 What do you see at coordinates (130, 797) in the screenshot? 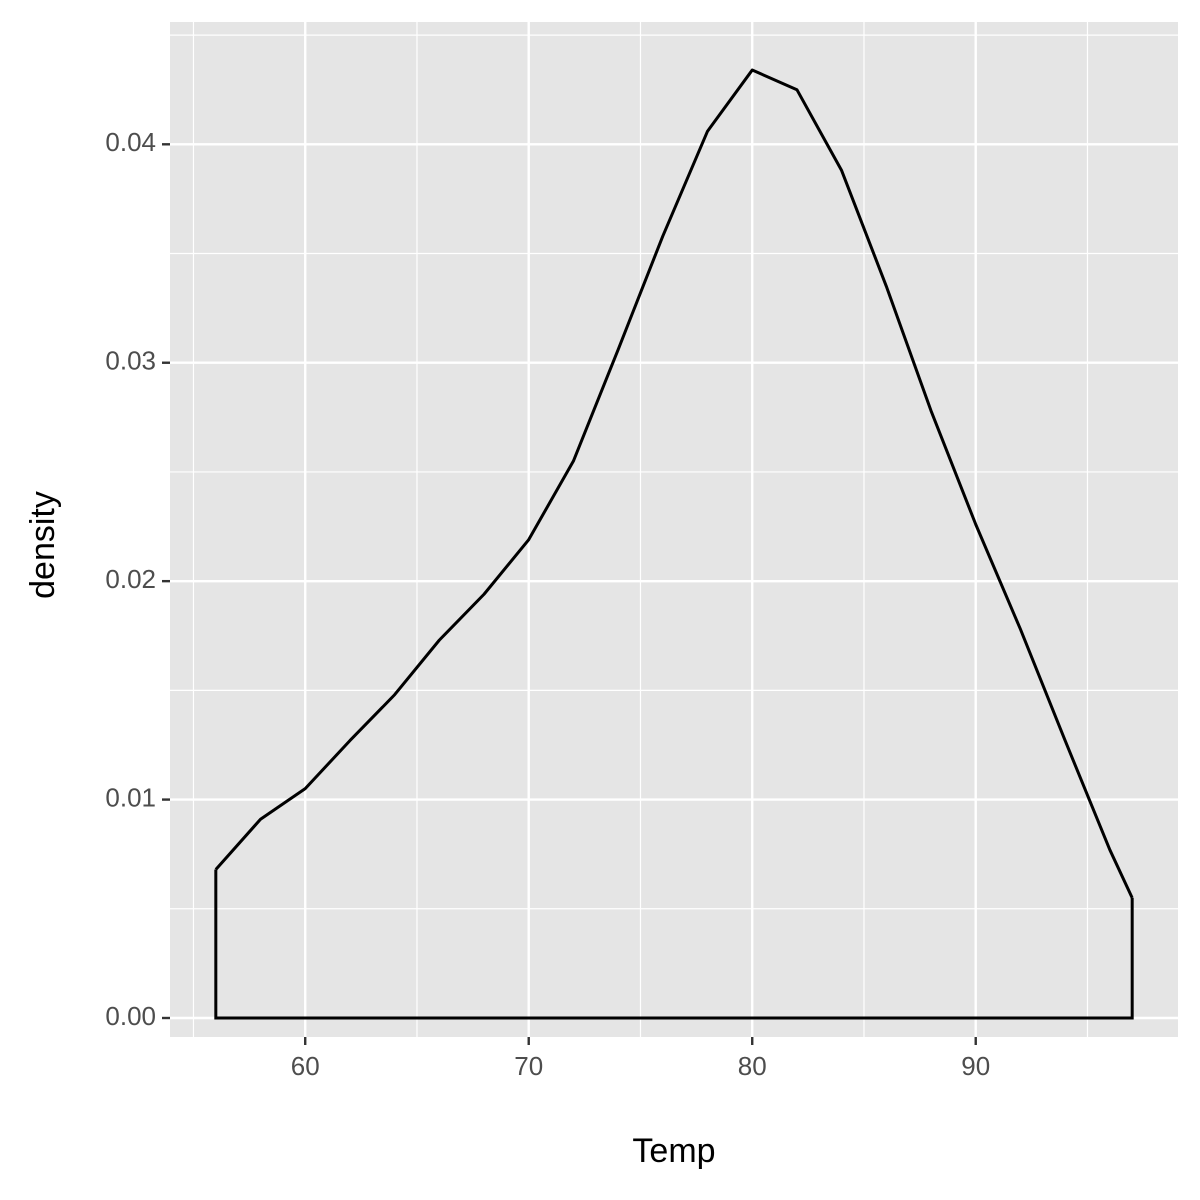
I see `y-tick-label: 0.01` at bounding box center [130, 797].